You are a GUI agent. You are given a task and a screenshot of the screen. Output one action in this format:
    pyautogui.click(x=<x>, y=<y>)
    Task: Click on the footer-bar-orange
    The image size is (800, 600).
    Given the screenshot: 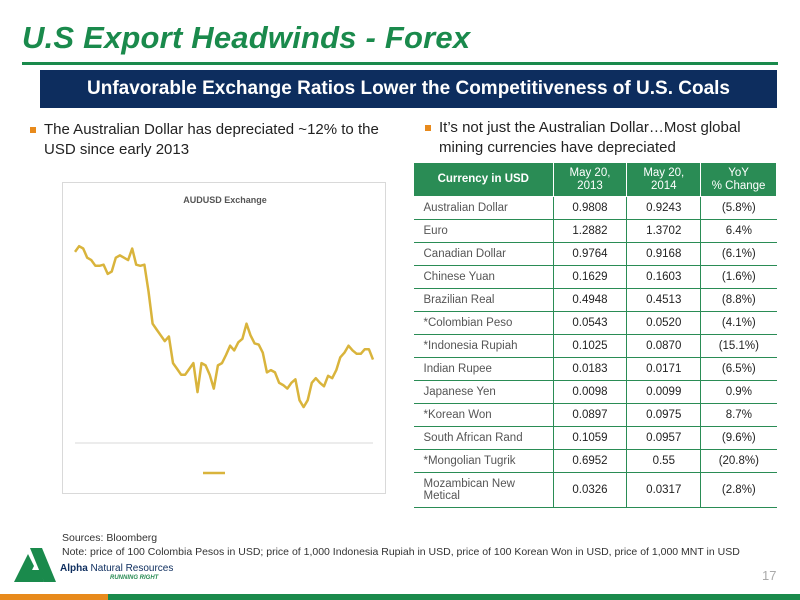 What is the action you would take?
    pyautogui.click(x=54, y=597)
    